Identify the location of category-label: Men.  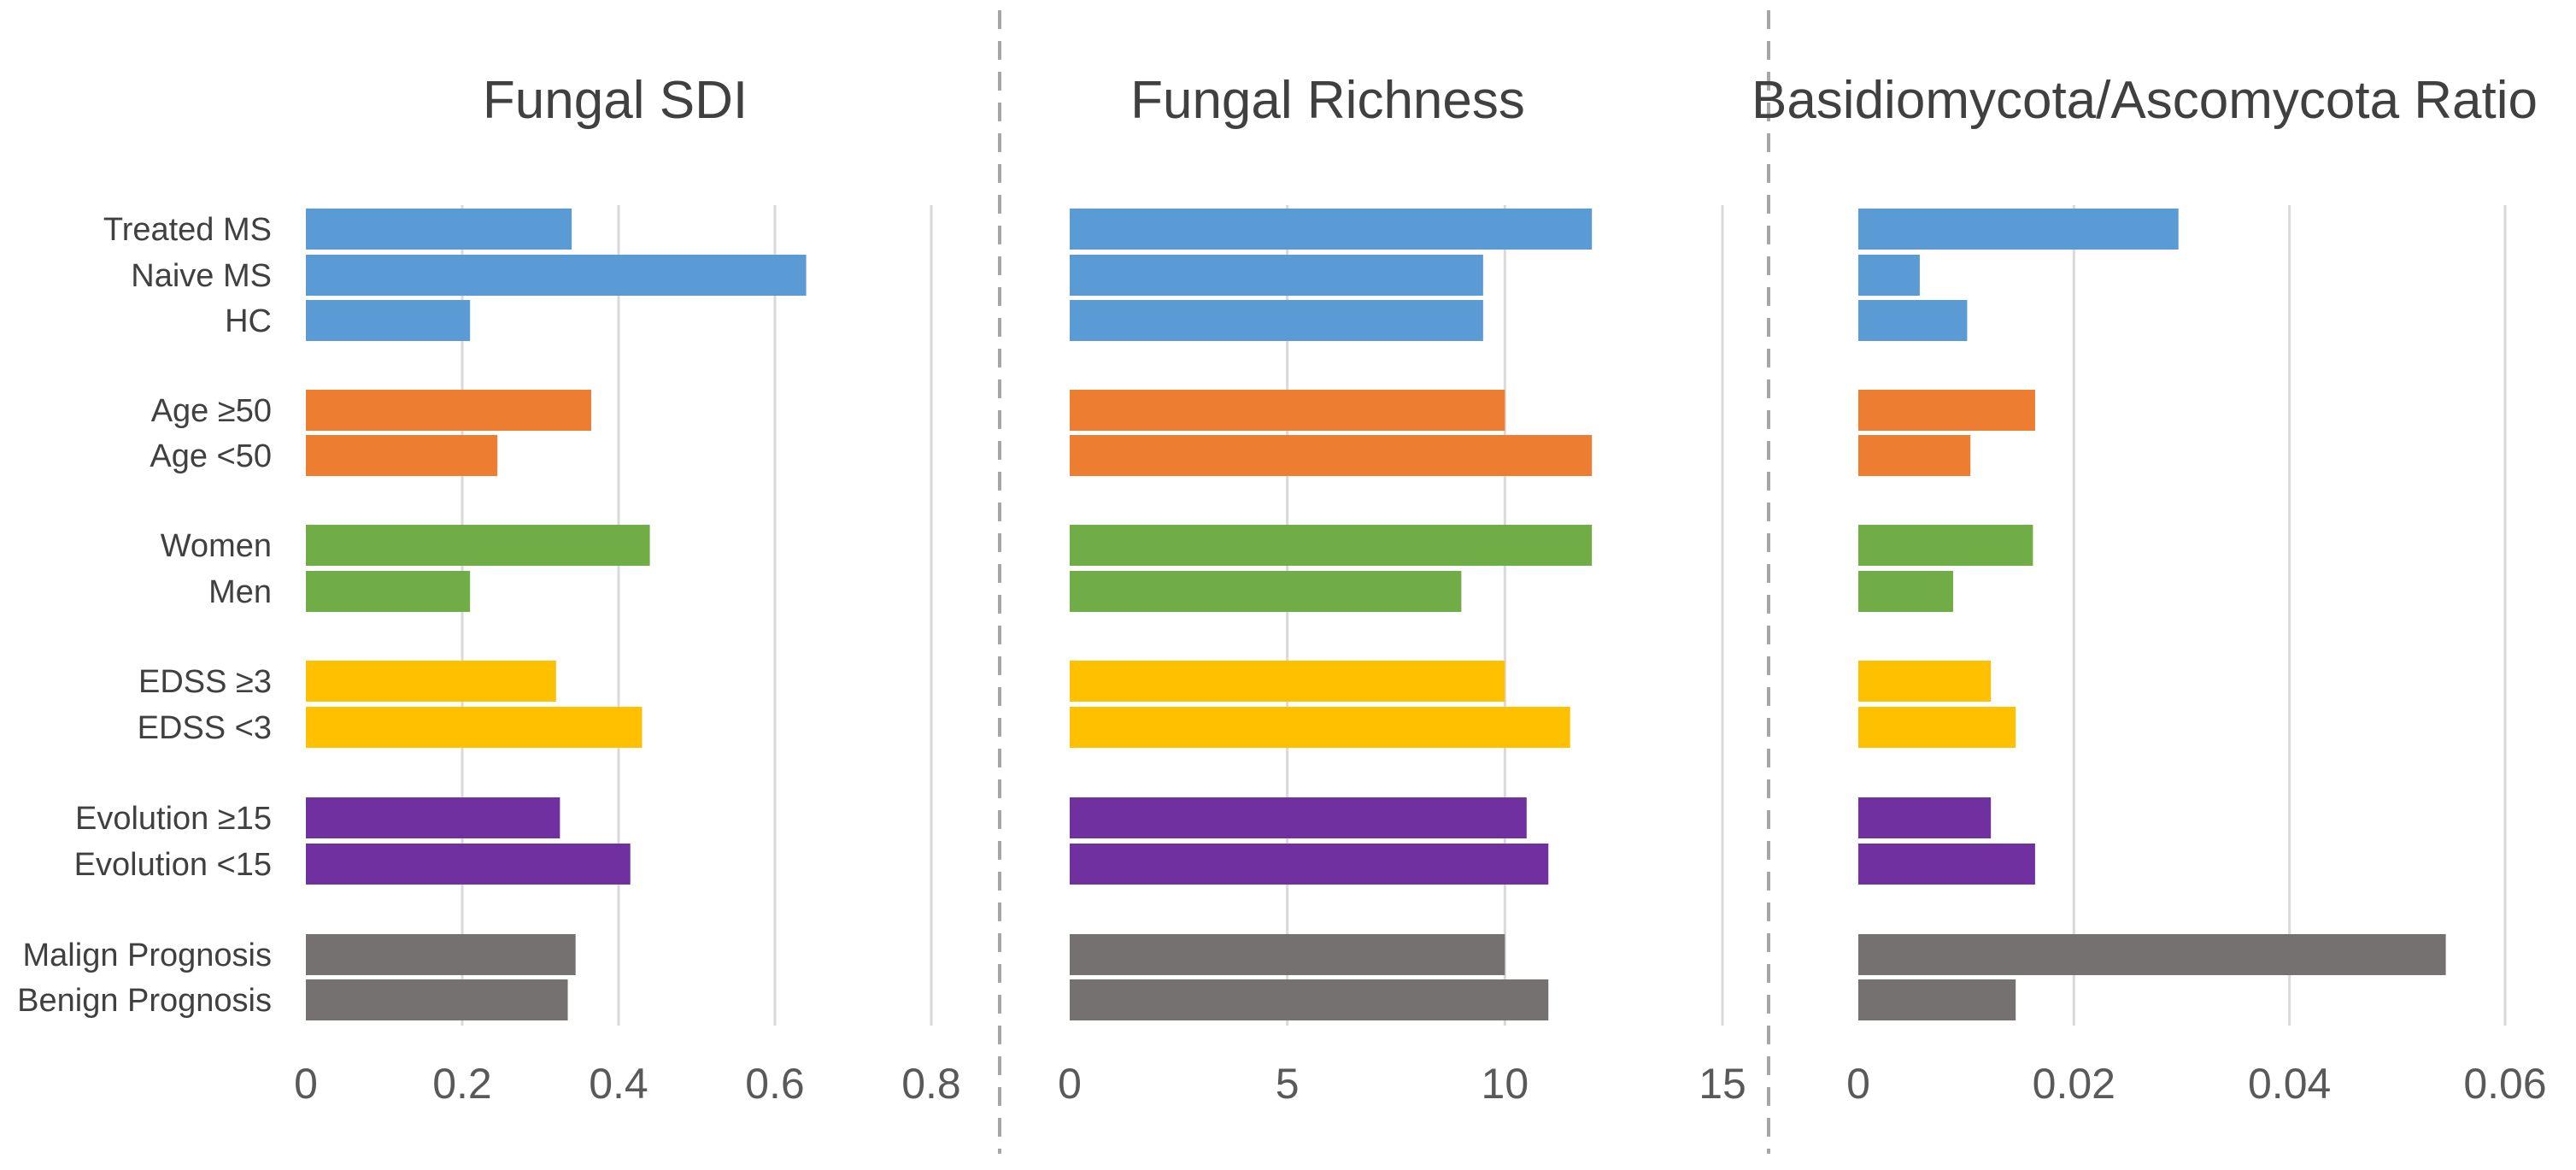
(240, 592).